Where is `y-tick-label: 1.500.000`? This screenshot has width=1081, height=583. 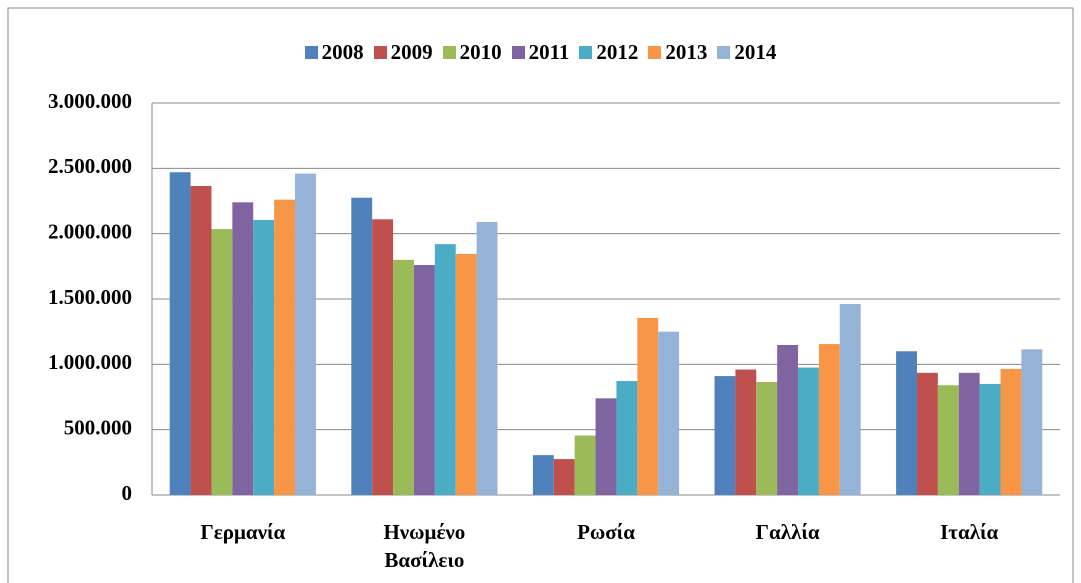 y-tick-label: 1.500.000 is located at coordinates (90, 297).